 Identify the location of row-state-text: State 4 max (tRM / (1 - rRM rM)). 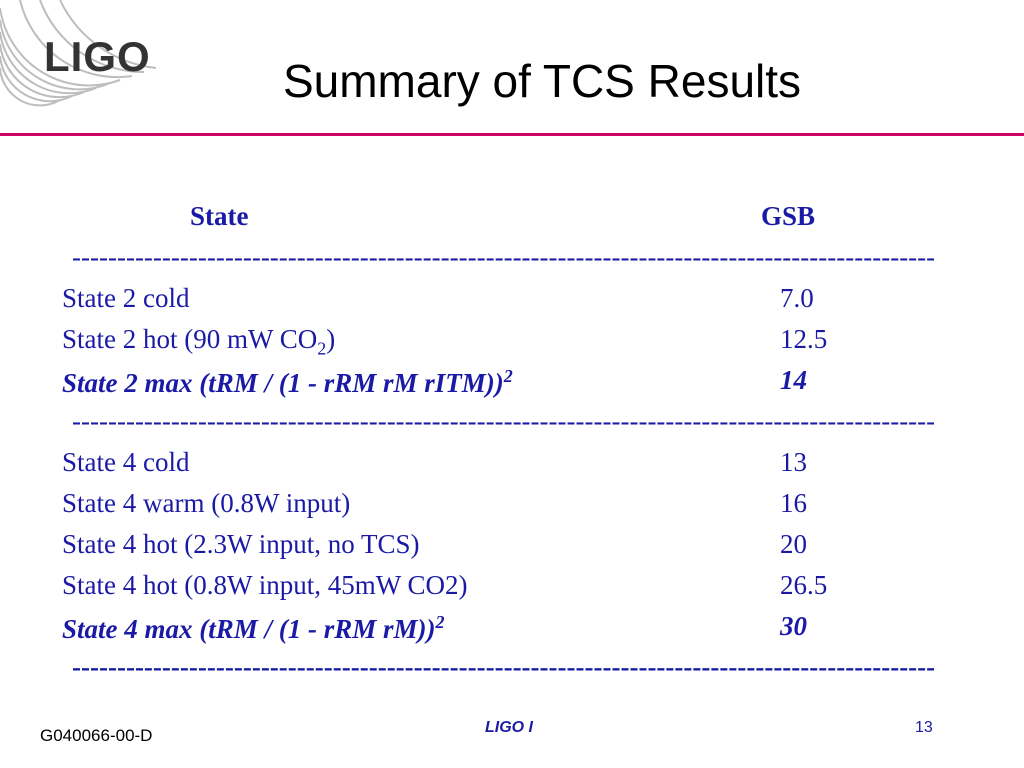
(249, 629).